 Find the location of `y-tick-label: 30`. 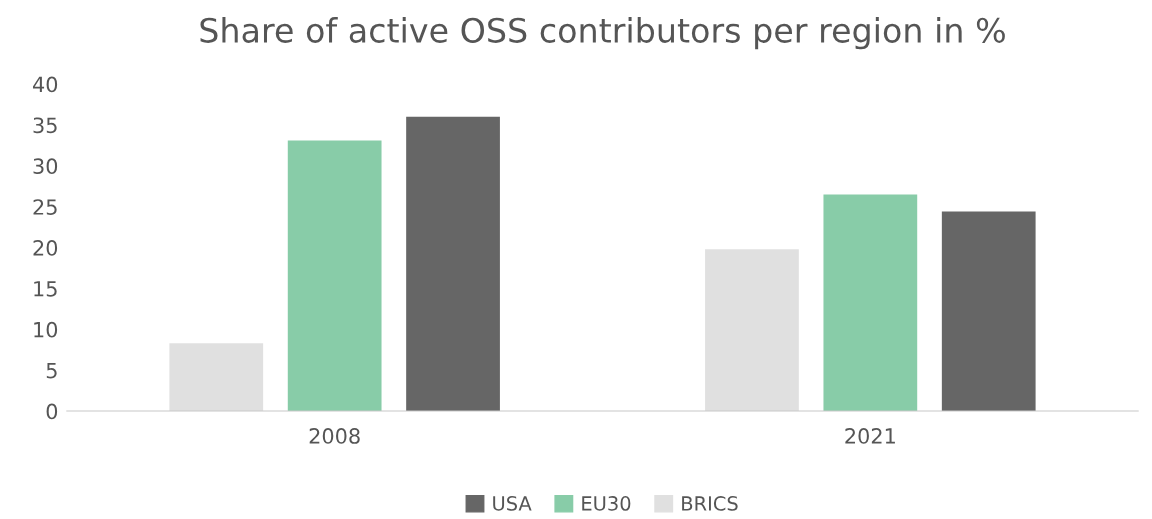

y-tick-label: 30 is located at coordinates (45, 166).